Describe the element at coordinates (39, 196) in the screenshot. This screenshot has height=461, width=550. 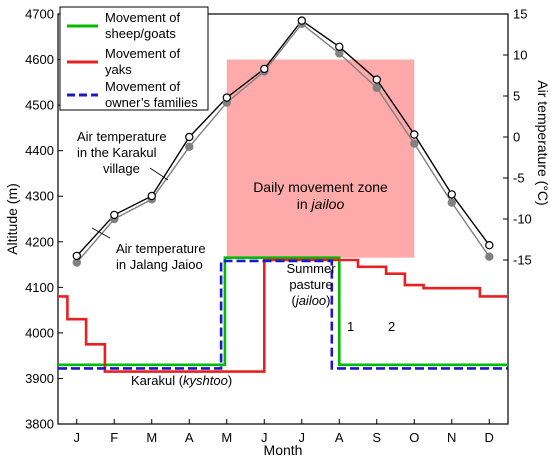
I see `y-left-tick-label: 4300` at that location.